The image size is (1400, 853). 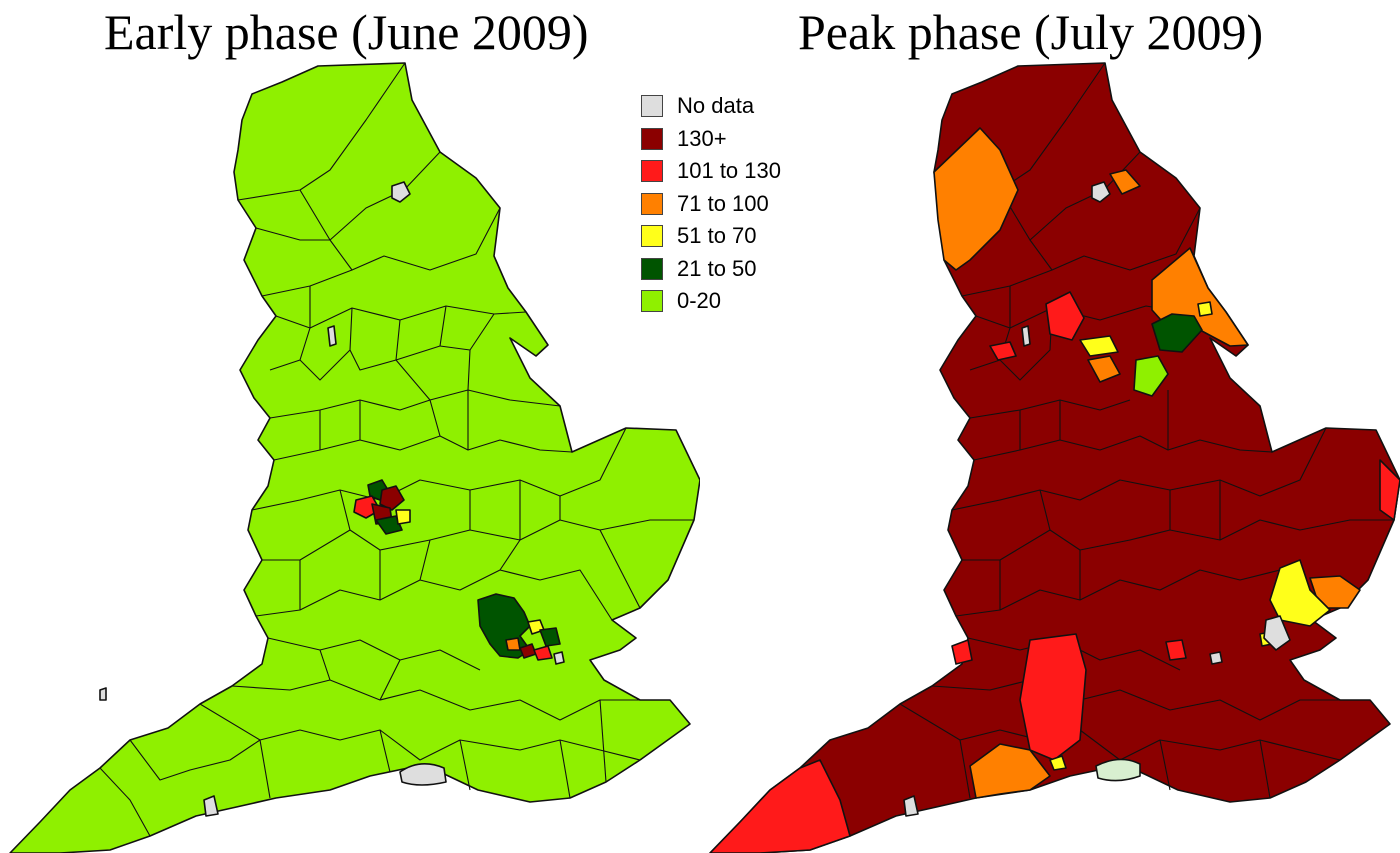 What do you see at coordinates (717, 268) in the screenshot?
I see `legend-label-21-50: 21 to 50` at bounding box center [717, 268].